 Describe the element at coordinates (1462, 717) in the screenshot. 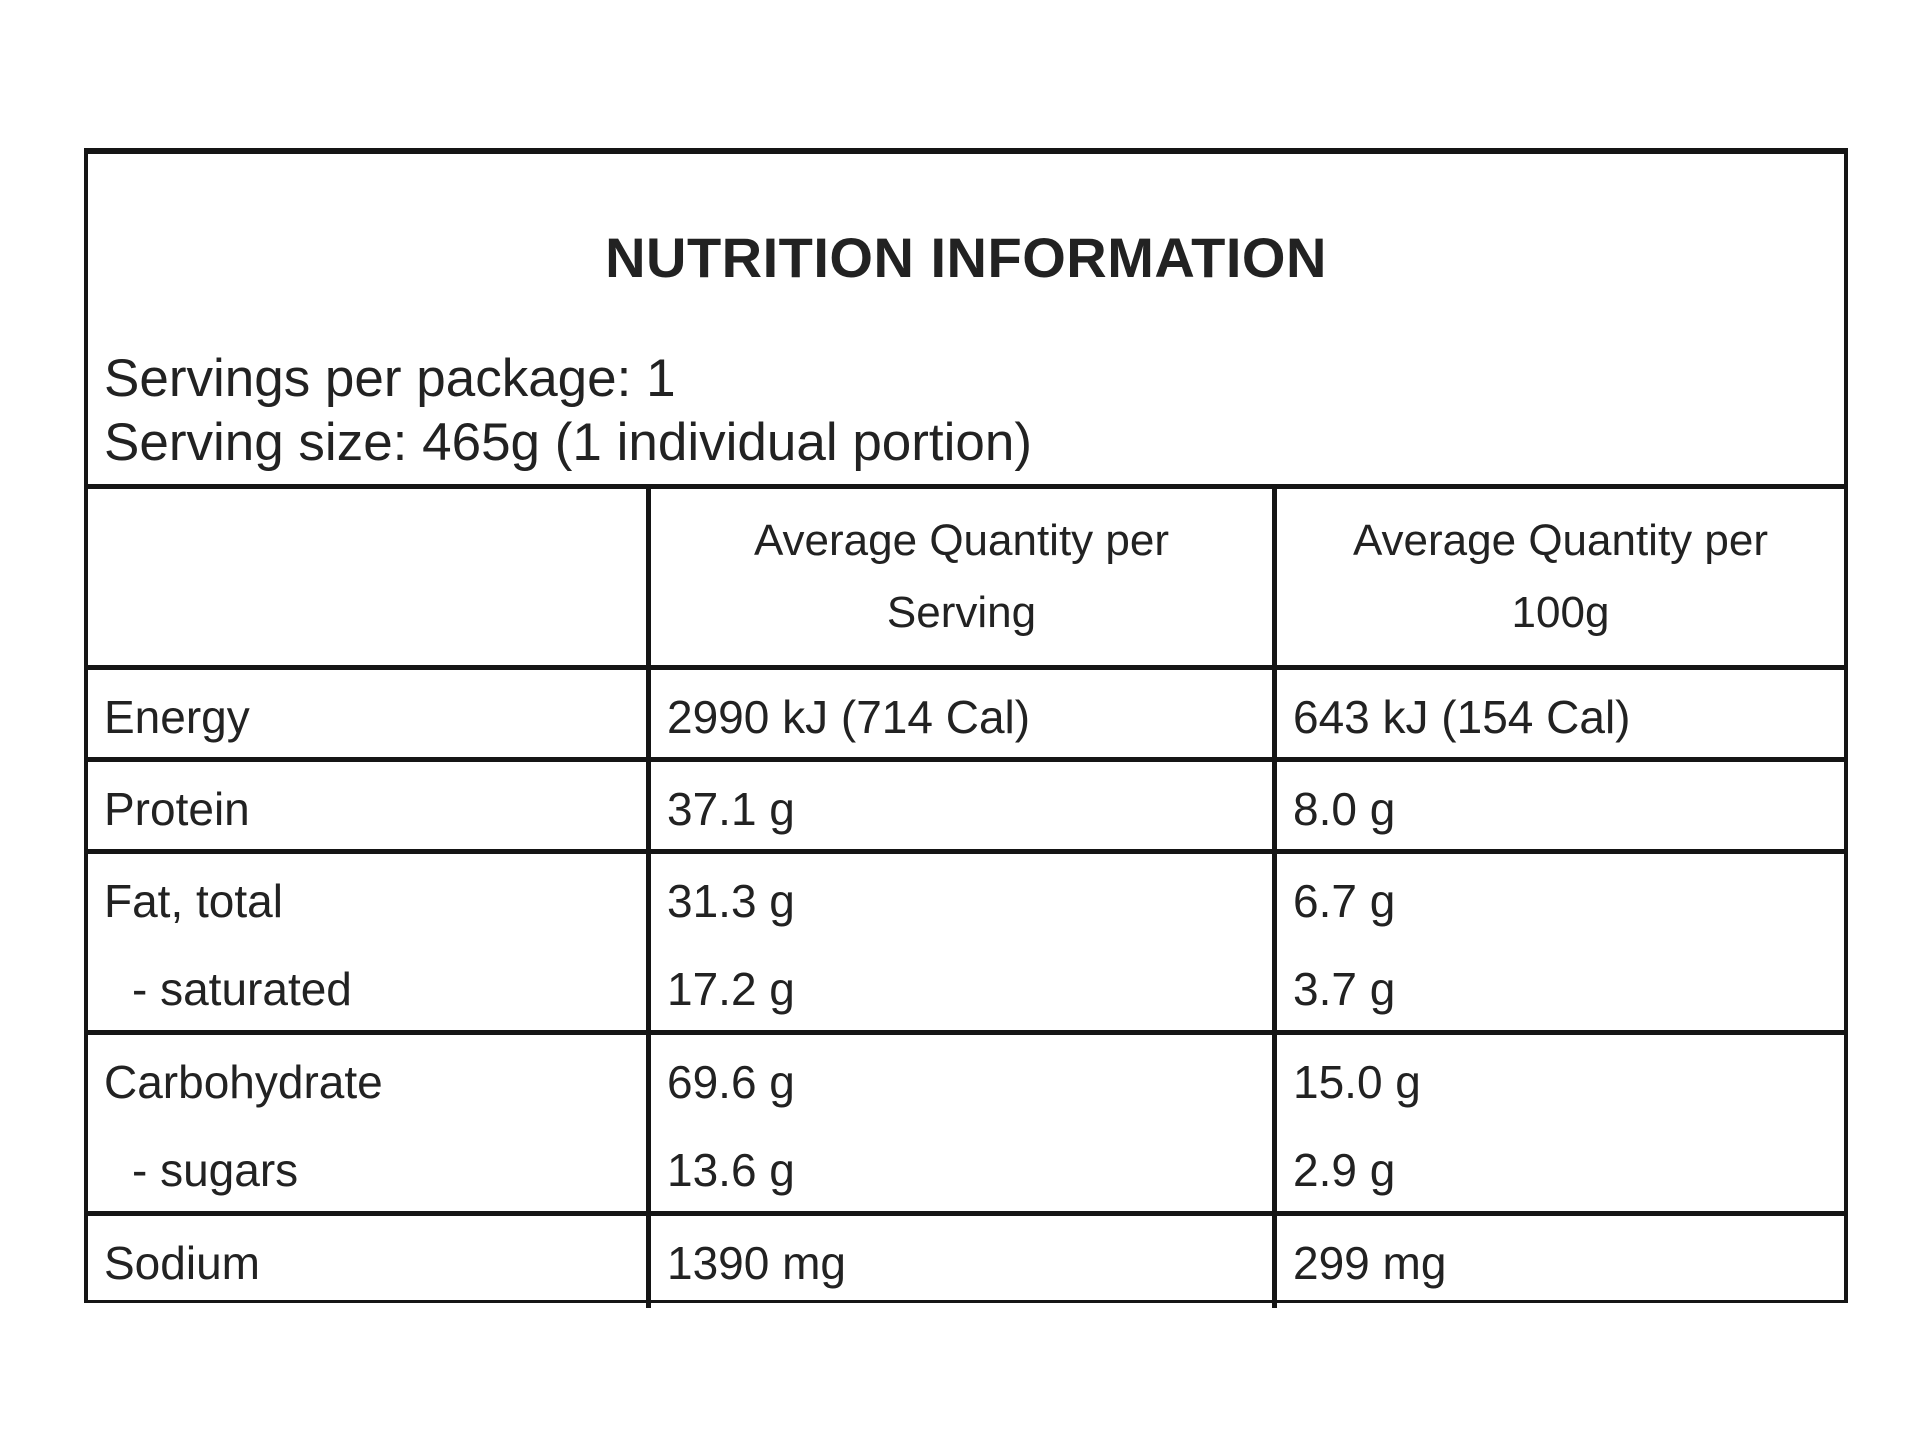

I see `per-100g-value: 643 kJ (154 Cal)` at that location.